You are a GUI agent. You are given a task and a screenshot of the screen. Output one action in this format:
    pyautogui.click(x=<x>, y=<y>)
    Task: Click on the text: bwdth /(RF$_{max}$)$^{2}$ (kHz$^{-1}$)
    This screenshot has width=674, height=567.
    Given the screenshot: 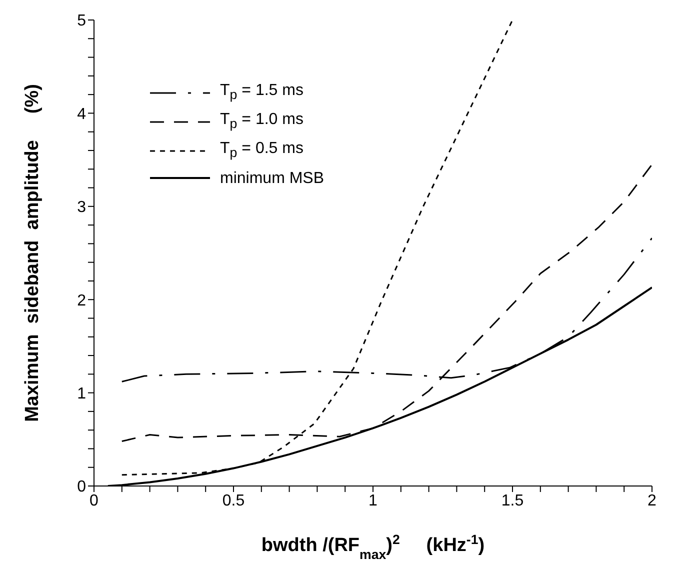 What is the action you would take?
    pyautogui.click(x=373, y=547)
    